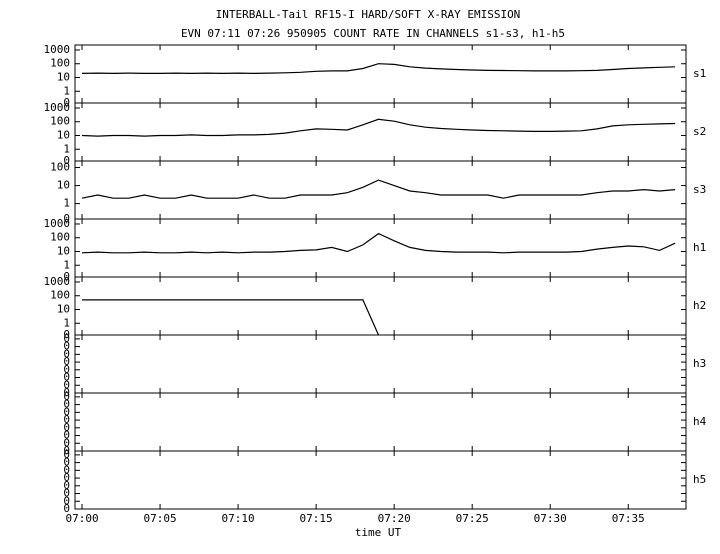 The width and height of the screenshot is (720, 554). Describe the element at coordinates (472, 518) in the screenshot. I see `x-tick-label: 07:25` at that location.